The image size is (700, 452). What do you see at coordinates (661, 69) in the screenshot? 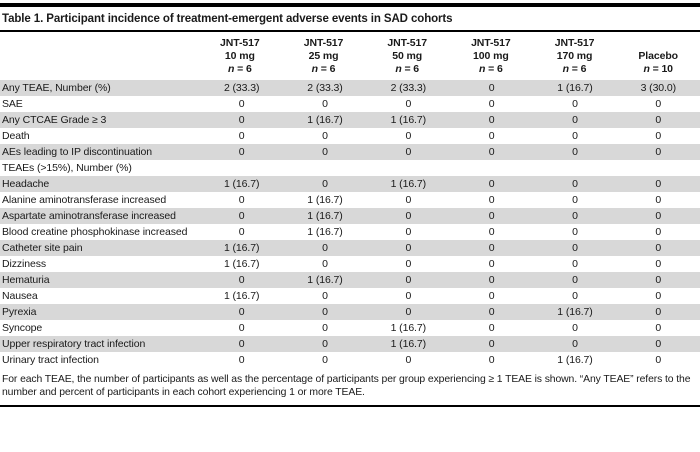
I see `n-value: = 10` at bounding box center [661, 69].